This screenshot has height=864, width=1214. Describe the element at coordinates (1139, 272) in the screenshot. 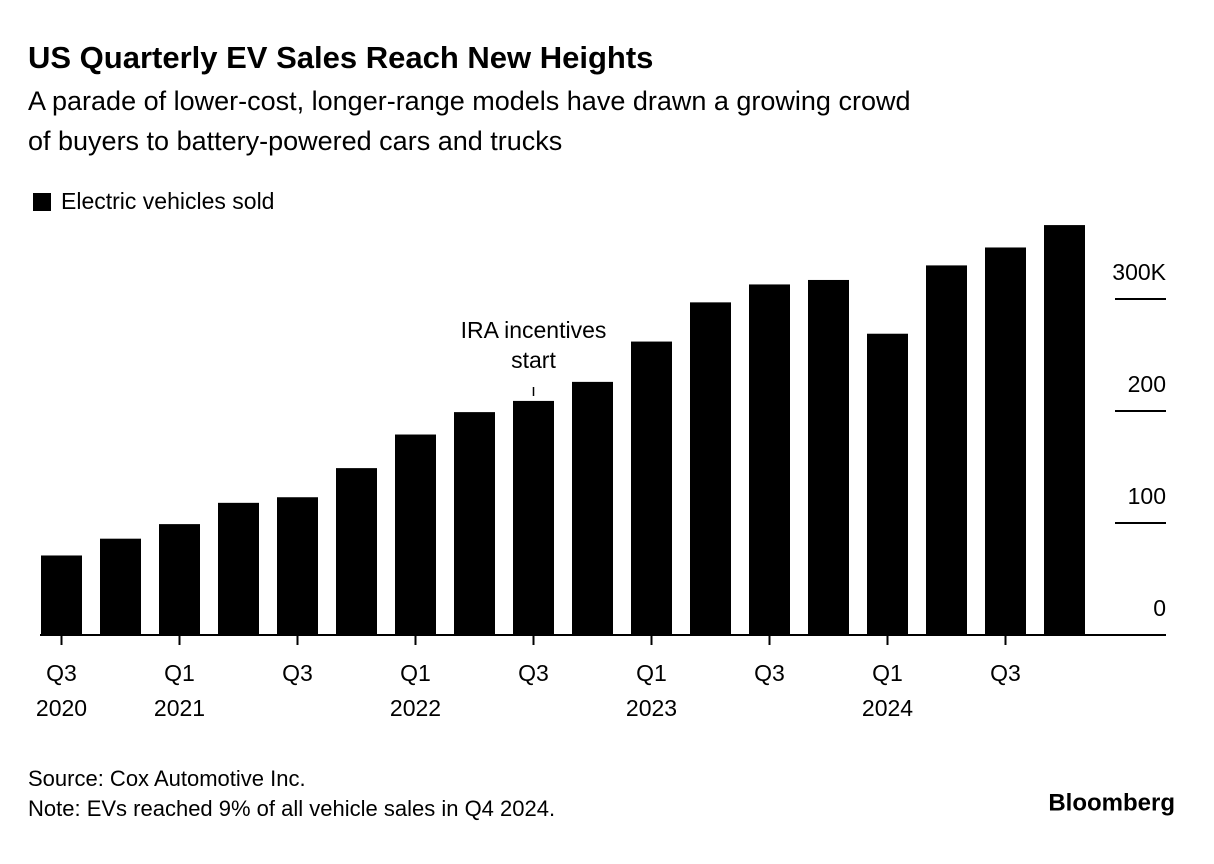

I see `y-tick-label: 300K` at that location.